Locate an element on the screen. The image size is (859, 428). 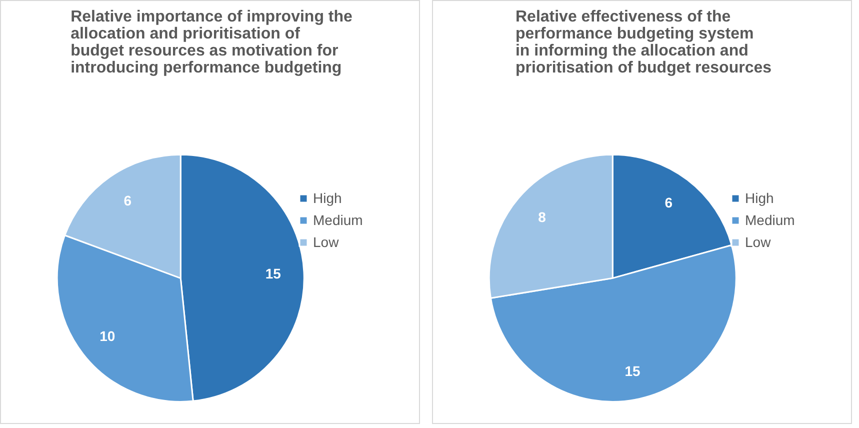
chart-title: Relative importance of improving the allocation and prioritisation of budget resources as motivation for introducing performance budgeting is located at coordinates (211, 42).